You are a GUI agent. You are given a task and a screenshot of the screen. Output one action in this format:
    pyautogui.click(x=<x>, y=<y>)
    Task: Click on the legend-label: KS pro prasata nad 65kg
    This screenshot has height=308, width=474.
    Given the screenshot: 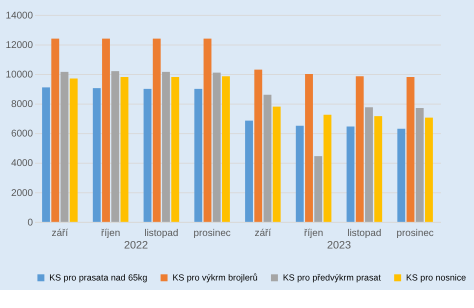 What is the action you would take?
    pyautogui.click(x=98, y=277)
    